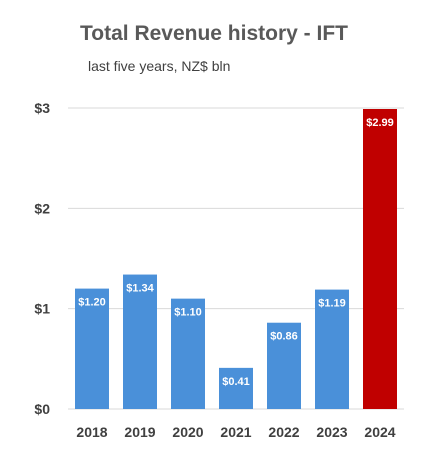  I want to click on data-label-2020: $1.10, so click(188, 313).